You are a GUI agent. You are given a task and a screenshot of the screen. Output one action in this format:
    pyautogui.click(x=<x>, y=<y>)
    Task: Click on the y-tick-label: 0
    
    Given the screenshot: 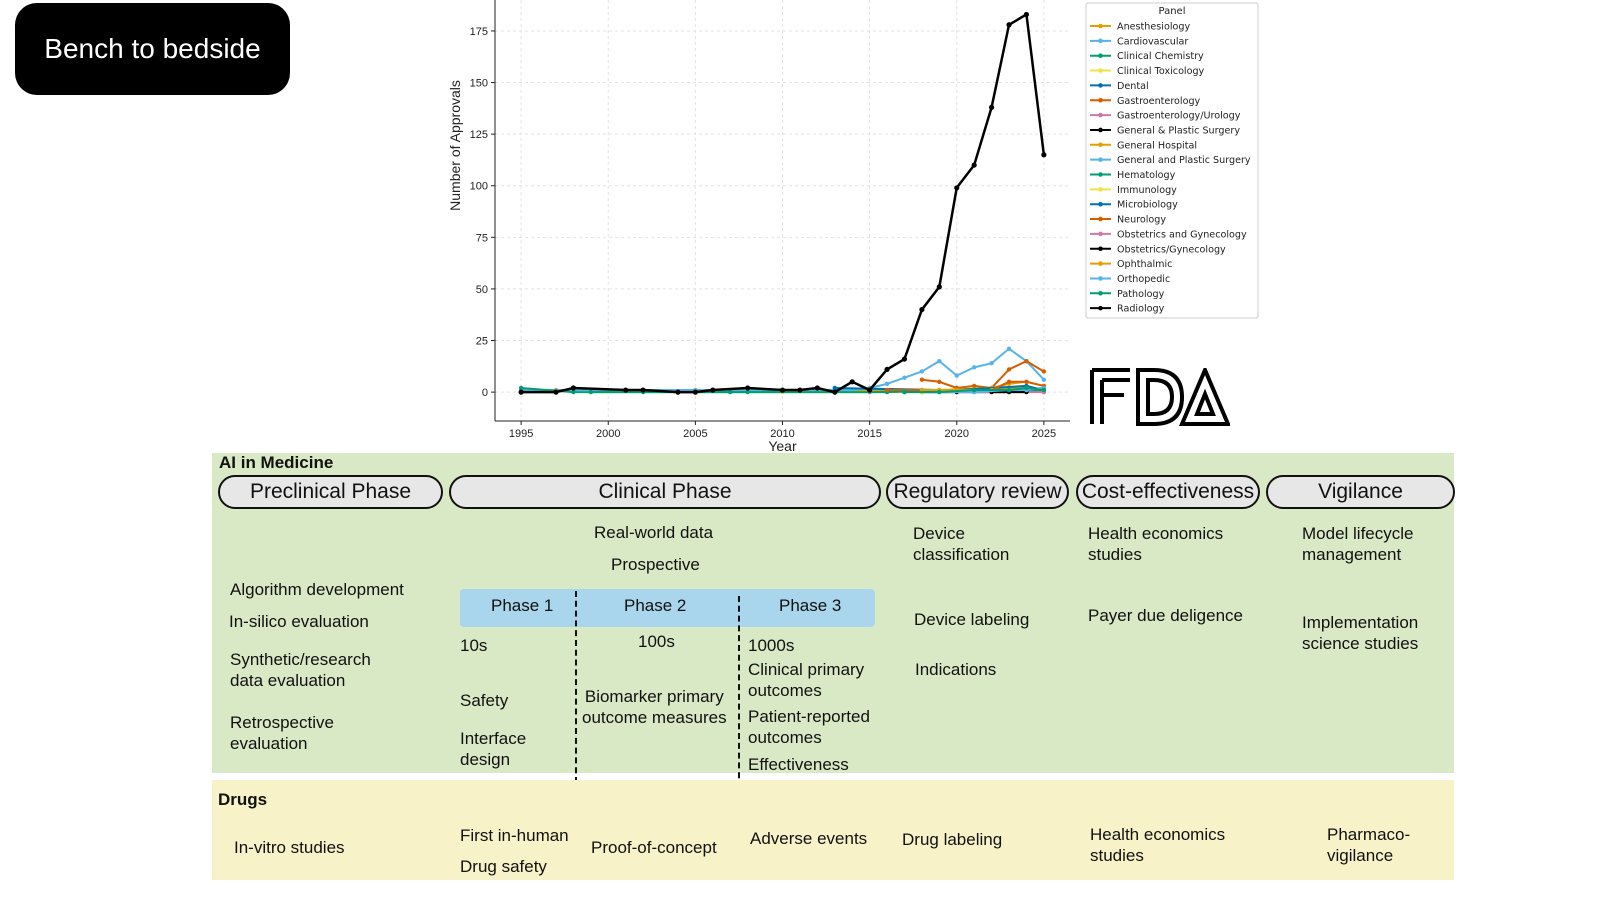 What is the action you would take?
    pyautogui.click(x=485, y=393)
    